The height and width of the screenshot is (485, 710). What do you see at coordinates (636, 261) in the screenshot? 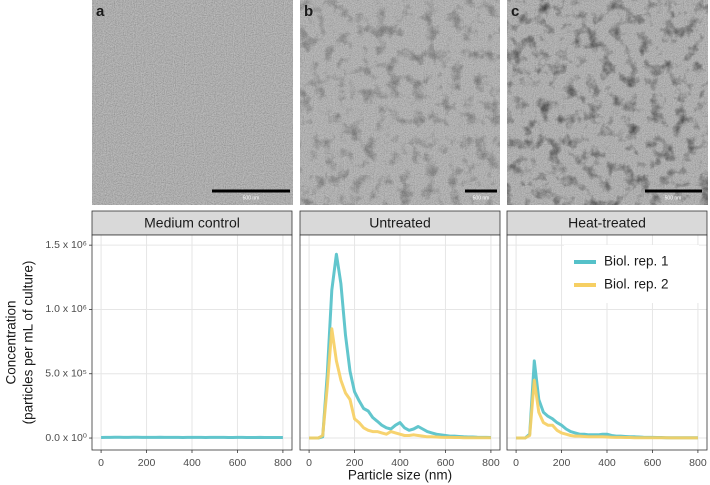
I see `legend-label: Biol. rep. 1` at bounding box center [636, 261].